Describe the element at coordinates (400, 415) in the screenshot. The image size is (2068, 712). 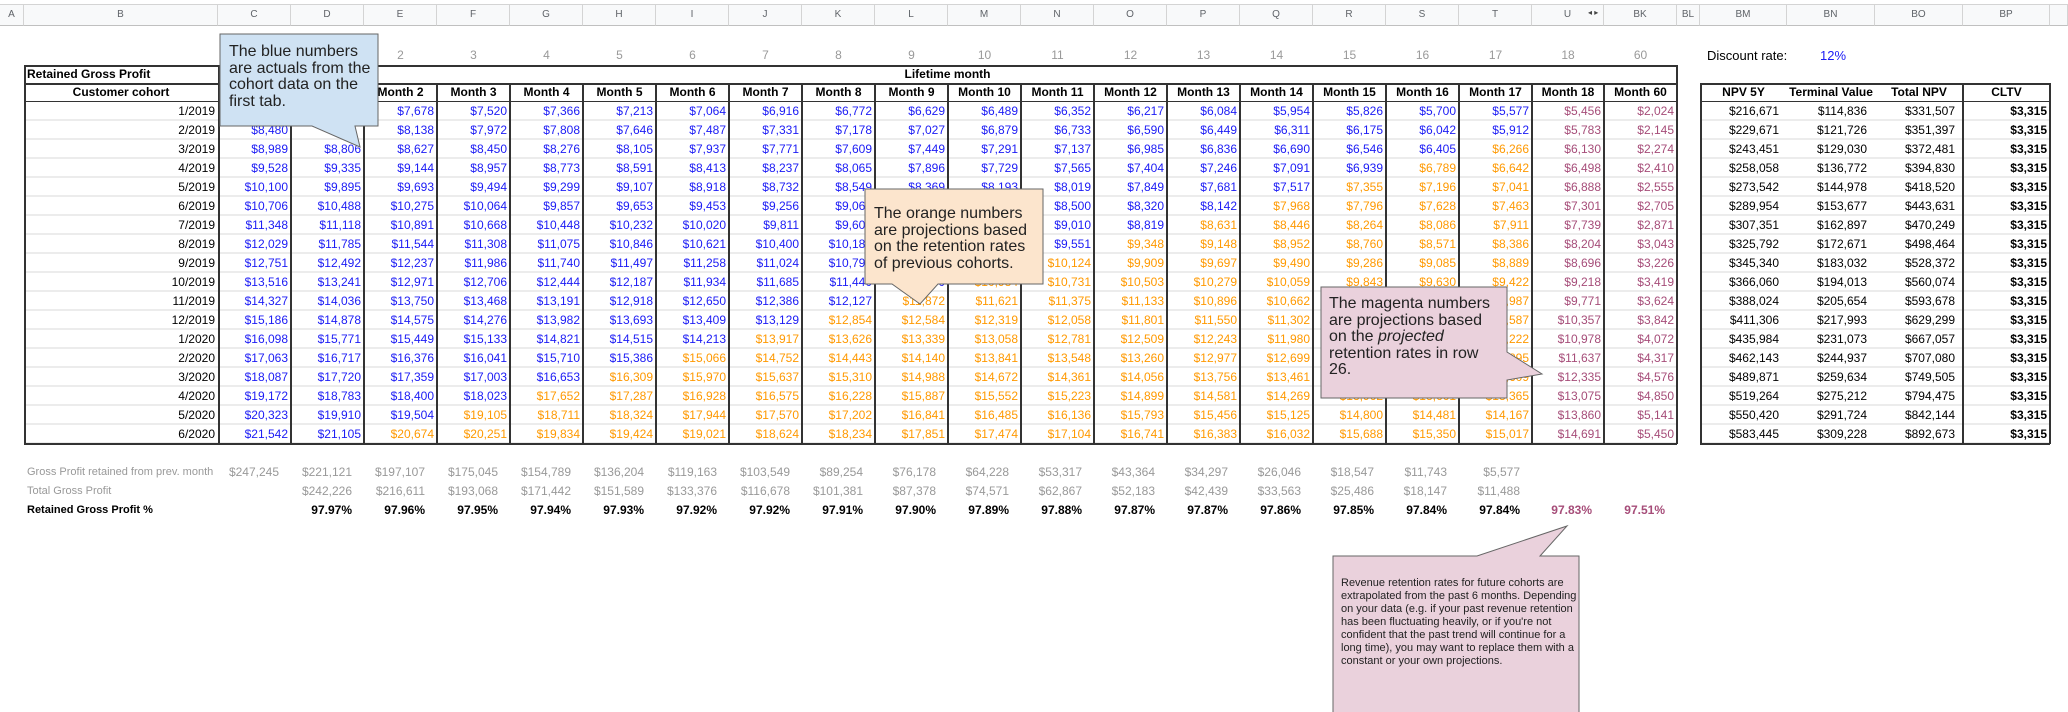
I see `table-cell: $19,504` at that location.